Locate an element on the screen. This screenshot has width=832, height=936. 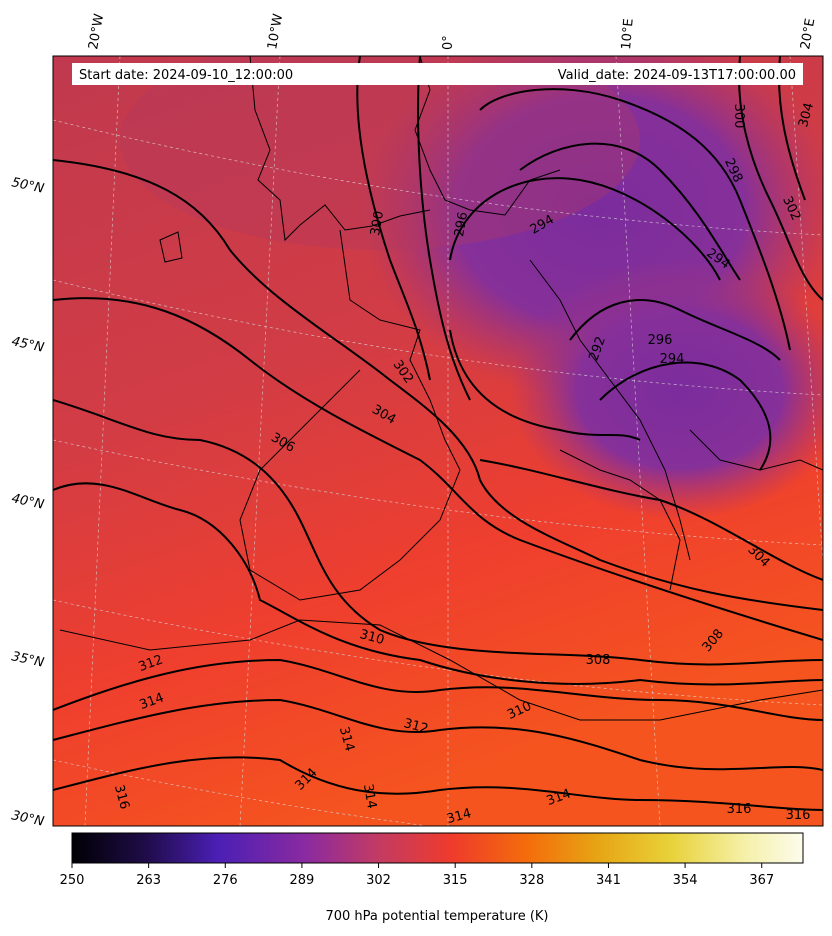
colorbar-tick-label: 276 is located at coordinates (225, 880).